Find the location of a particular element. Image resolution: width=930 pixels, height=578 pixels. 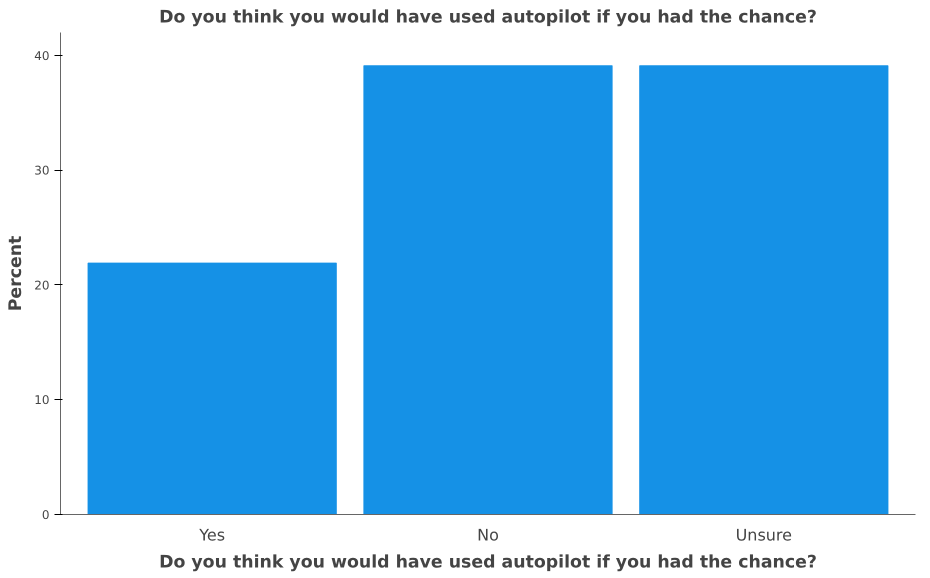

y-tick-label: 40 is located at coordinates (42, 55).